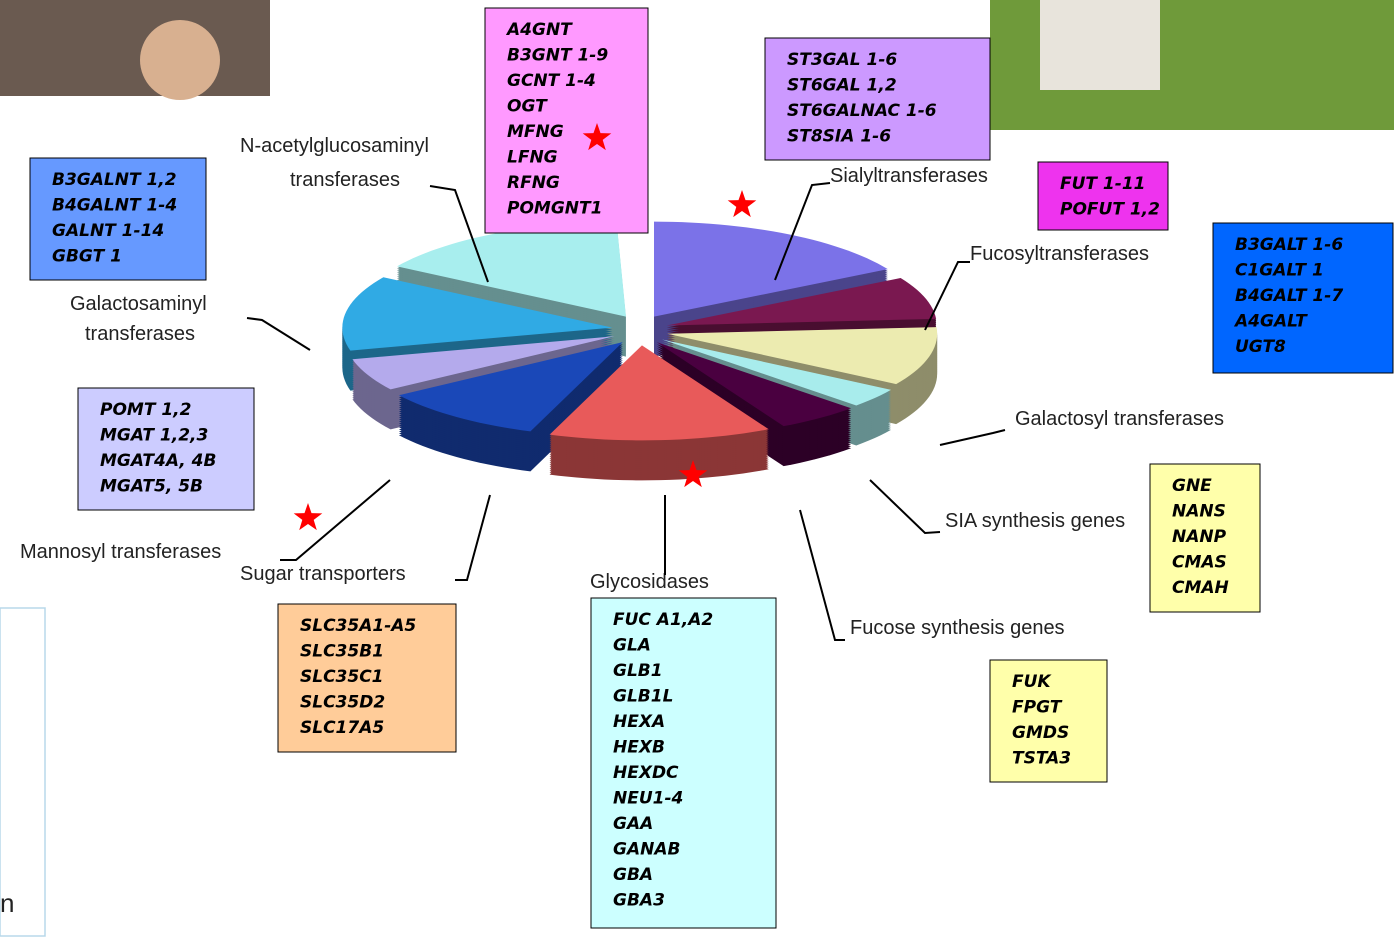  Describe the element at coordinates (1289, 296) in the screenshot. I see `gene-name: B4GALT 1-7` at that location.